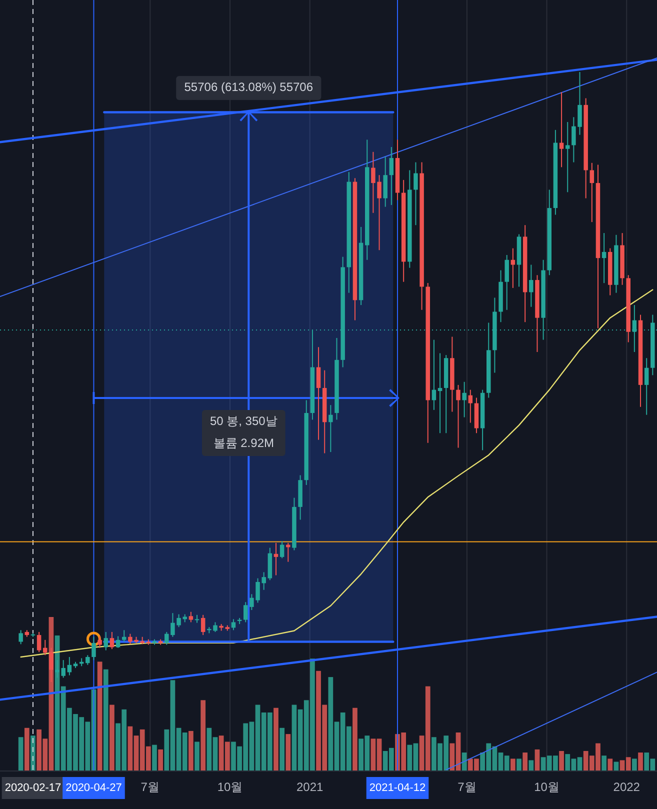  What do you see at coordinates (94, 788) in the screenshot?
I see `ref-line-label: 2020-04-27` at bounding box center [94, 788].